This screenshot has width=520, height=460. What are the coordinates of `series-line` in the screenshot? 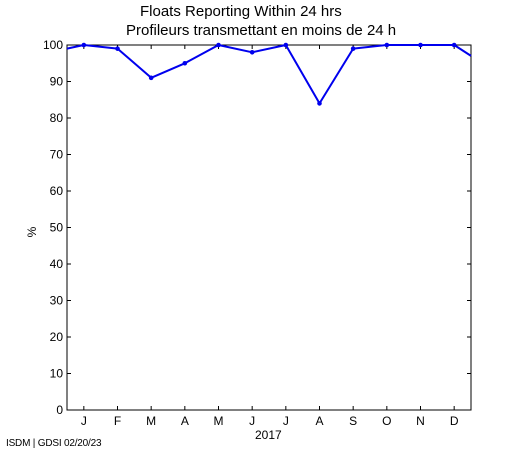 It's located at (269, 74).